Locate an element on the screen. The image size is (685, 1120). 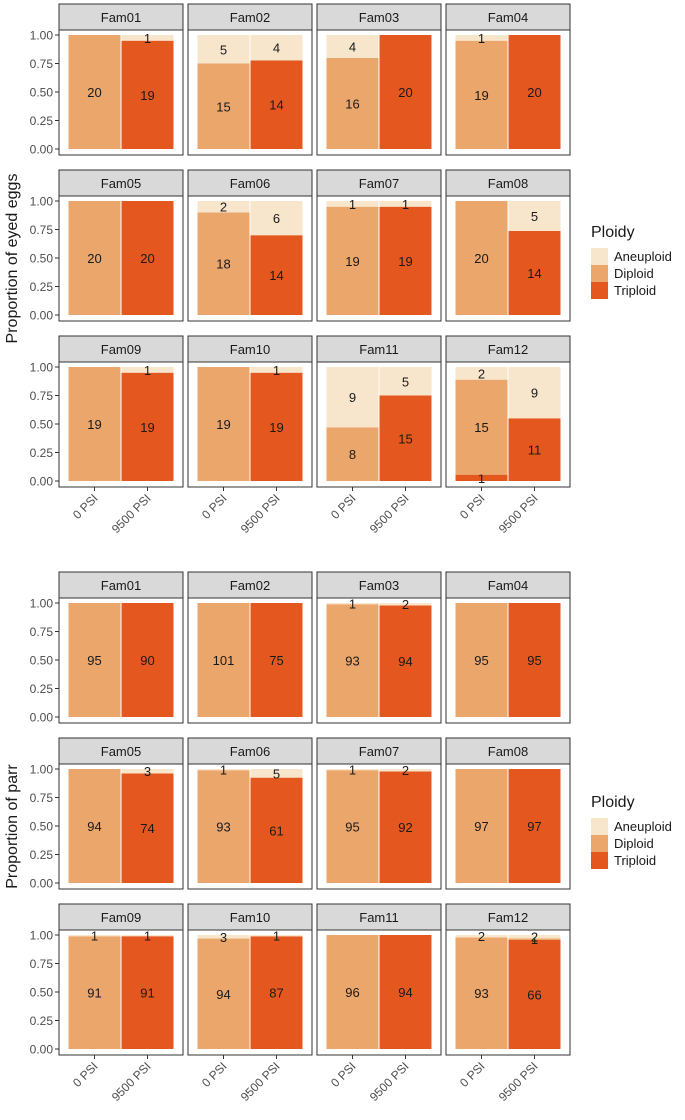
legend-label-diploid: Diploid is located at coordinates (634, 273).